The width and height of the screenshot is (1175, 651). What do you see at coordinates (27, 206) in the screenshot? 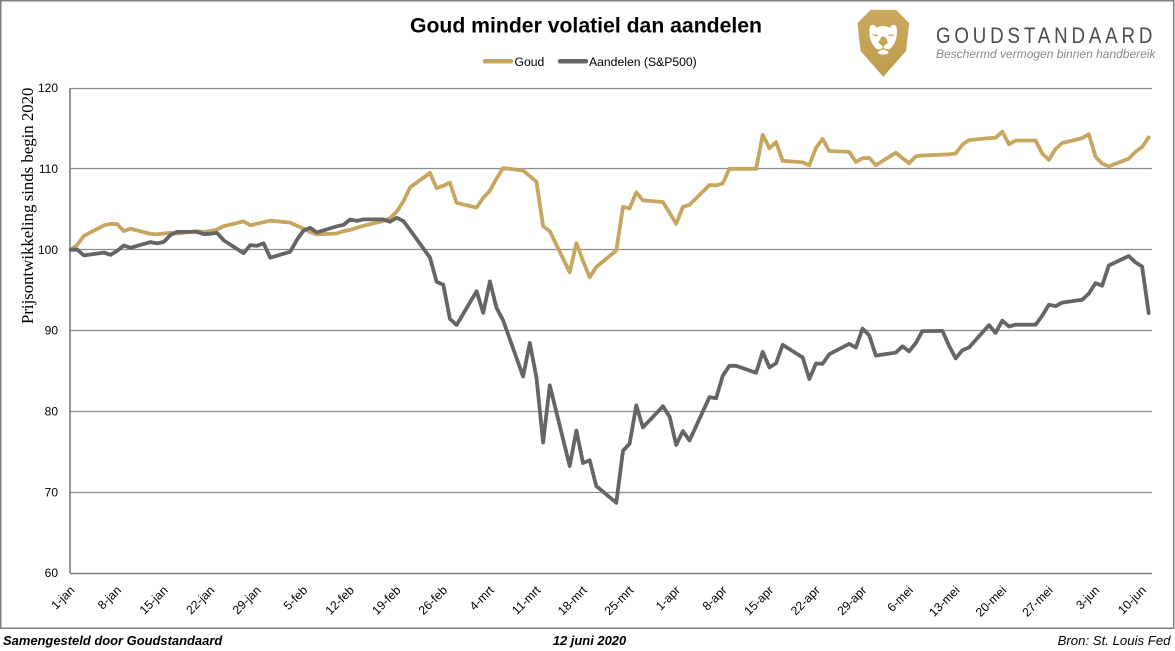
I see `svg-text:Prijsontwikkeling sinds begin: Prijsontwikkeling sinds begin 2020` at bounding box center [27, 206].